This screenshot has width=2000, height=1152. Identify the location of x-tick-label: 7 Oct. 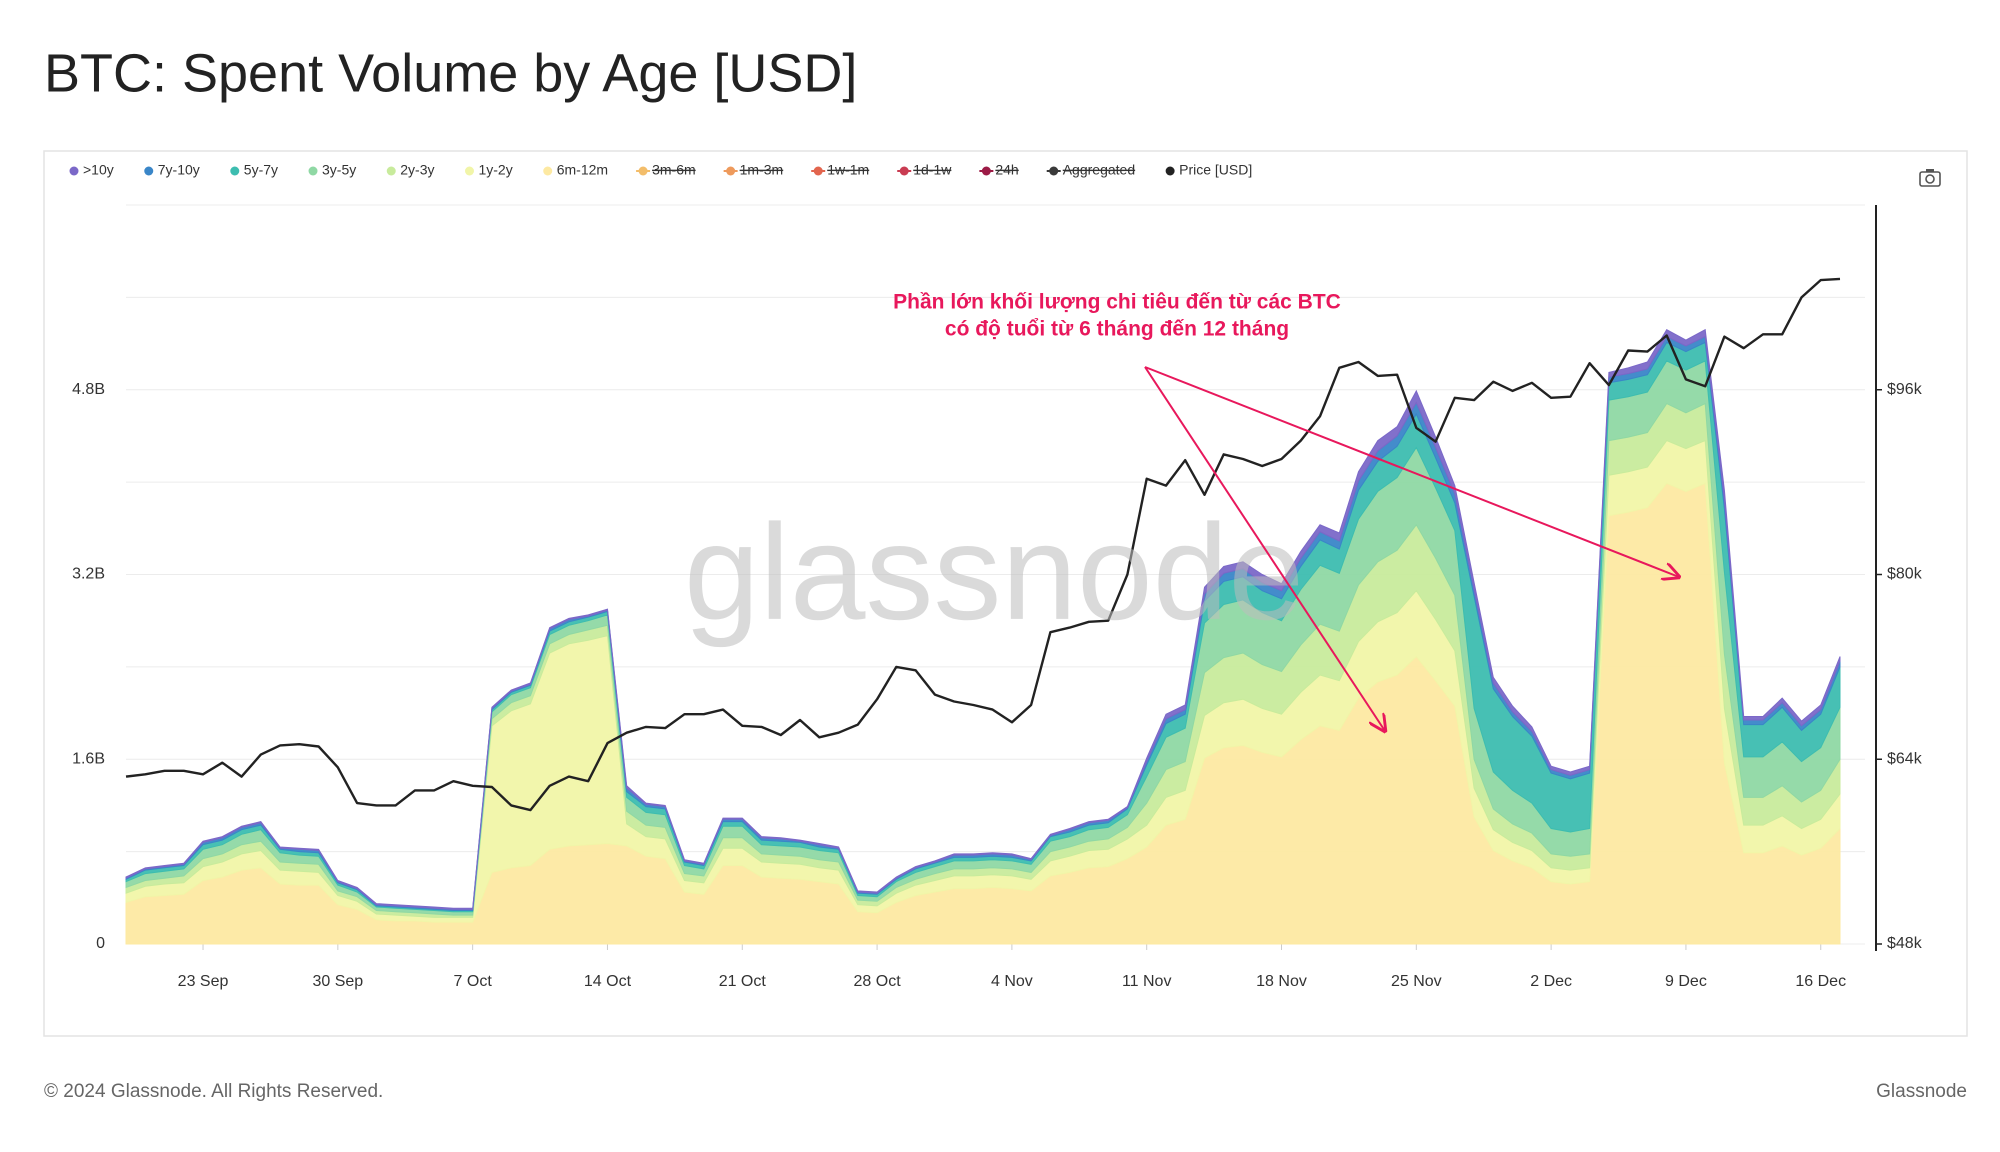
(473, 981).